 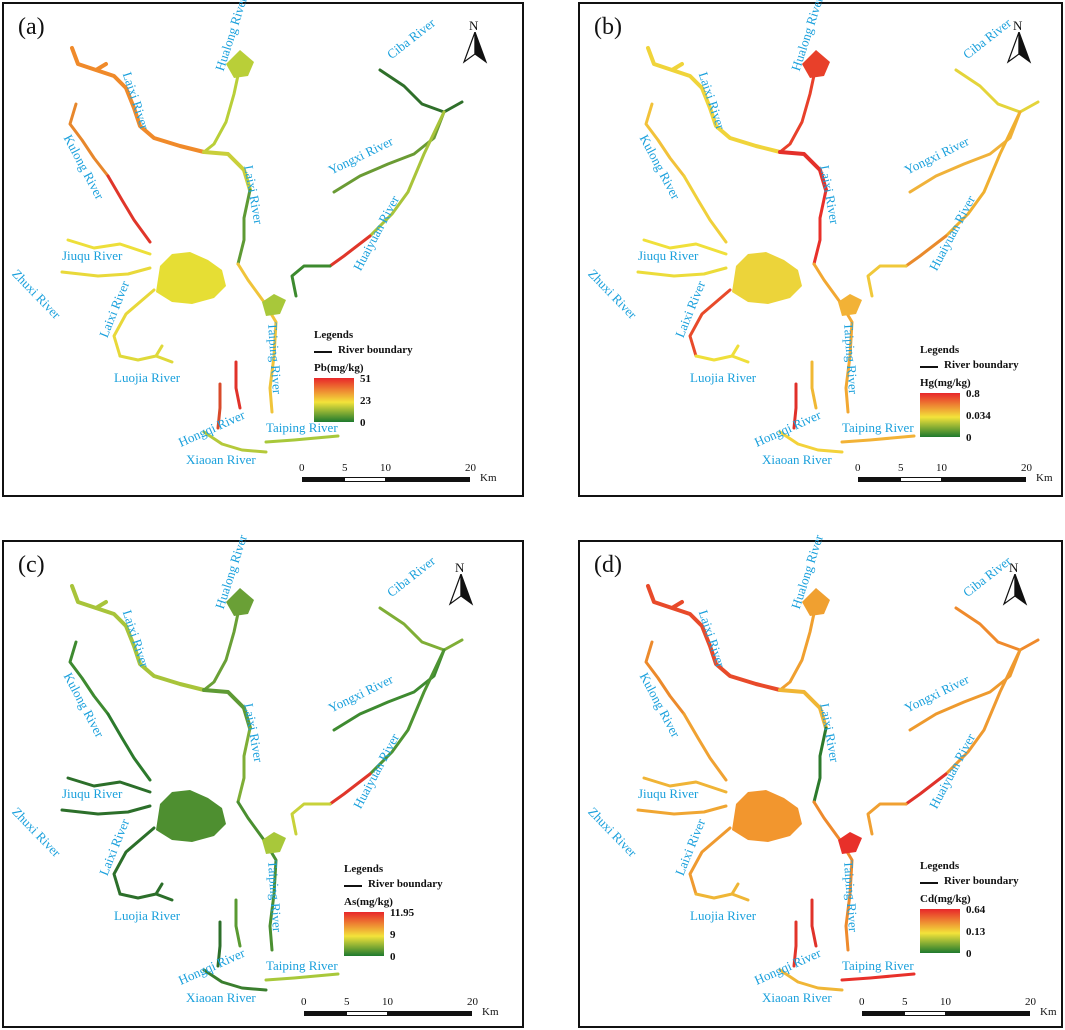 What do you see at coordinates (311, 281) in the screenshot?
I see `river-segment-east-west` at bounding box center [311, 281].